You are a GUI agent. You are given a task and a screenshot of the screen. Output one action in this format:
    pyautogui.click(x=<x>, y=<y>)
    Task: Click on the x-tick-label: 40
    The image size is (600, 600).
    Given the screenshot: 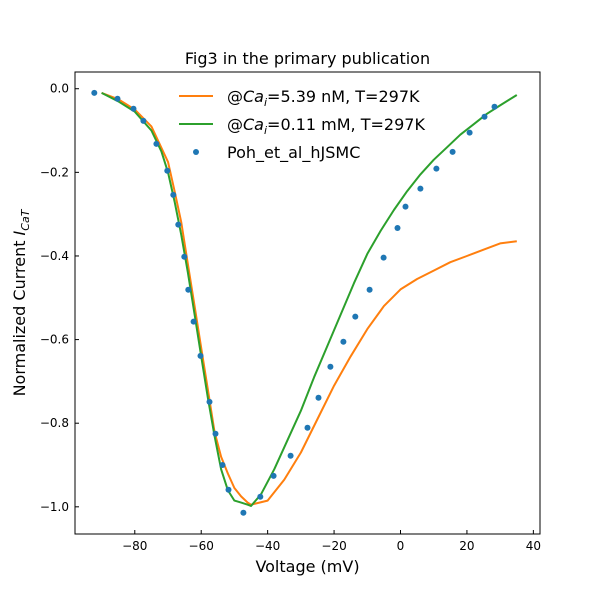 What is the action you would take?
    pyautogui.click(x=533, y=546)
    